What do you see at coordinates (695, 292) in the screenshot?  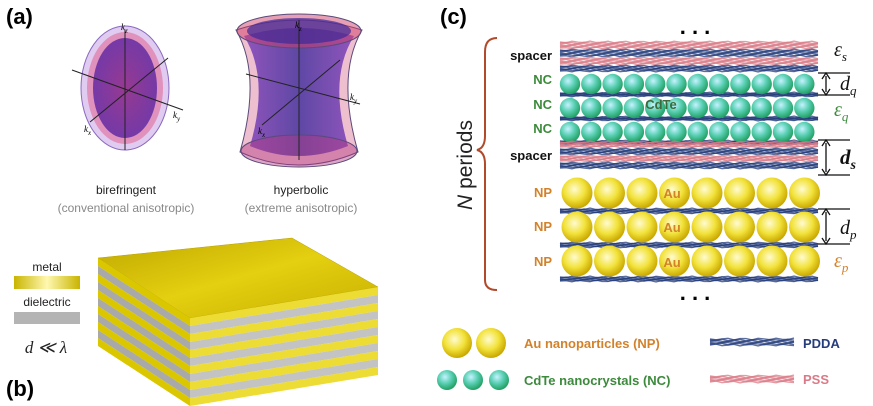 I see `dots-bottom: . . .` at bounding box center [695, 292].